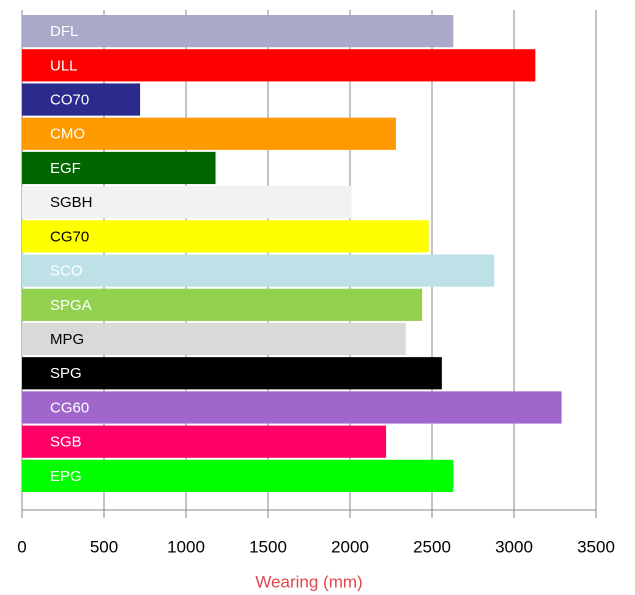 The height and width of the screenshot is (595, 635). Describe the element at coordinates (69, 407) in the screenshot. I see `bar-label: CG60` at that location.